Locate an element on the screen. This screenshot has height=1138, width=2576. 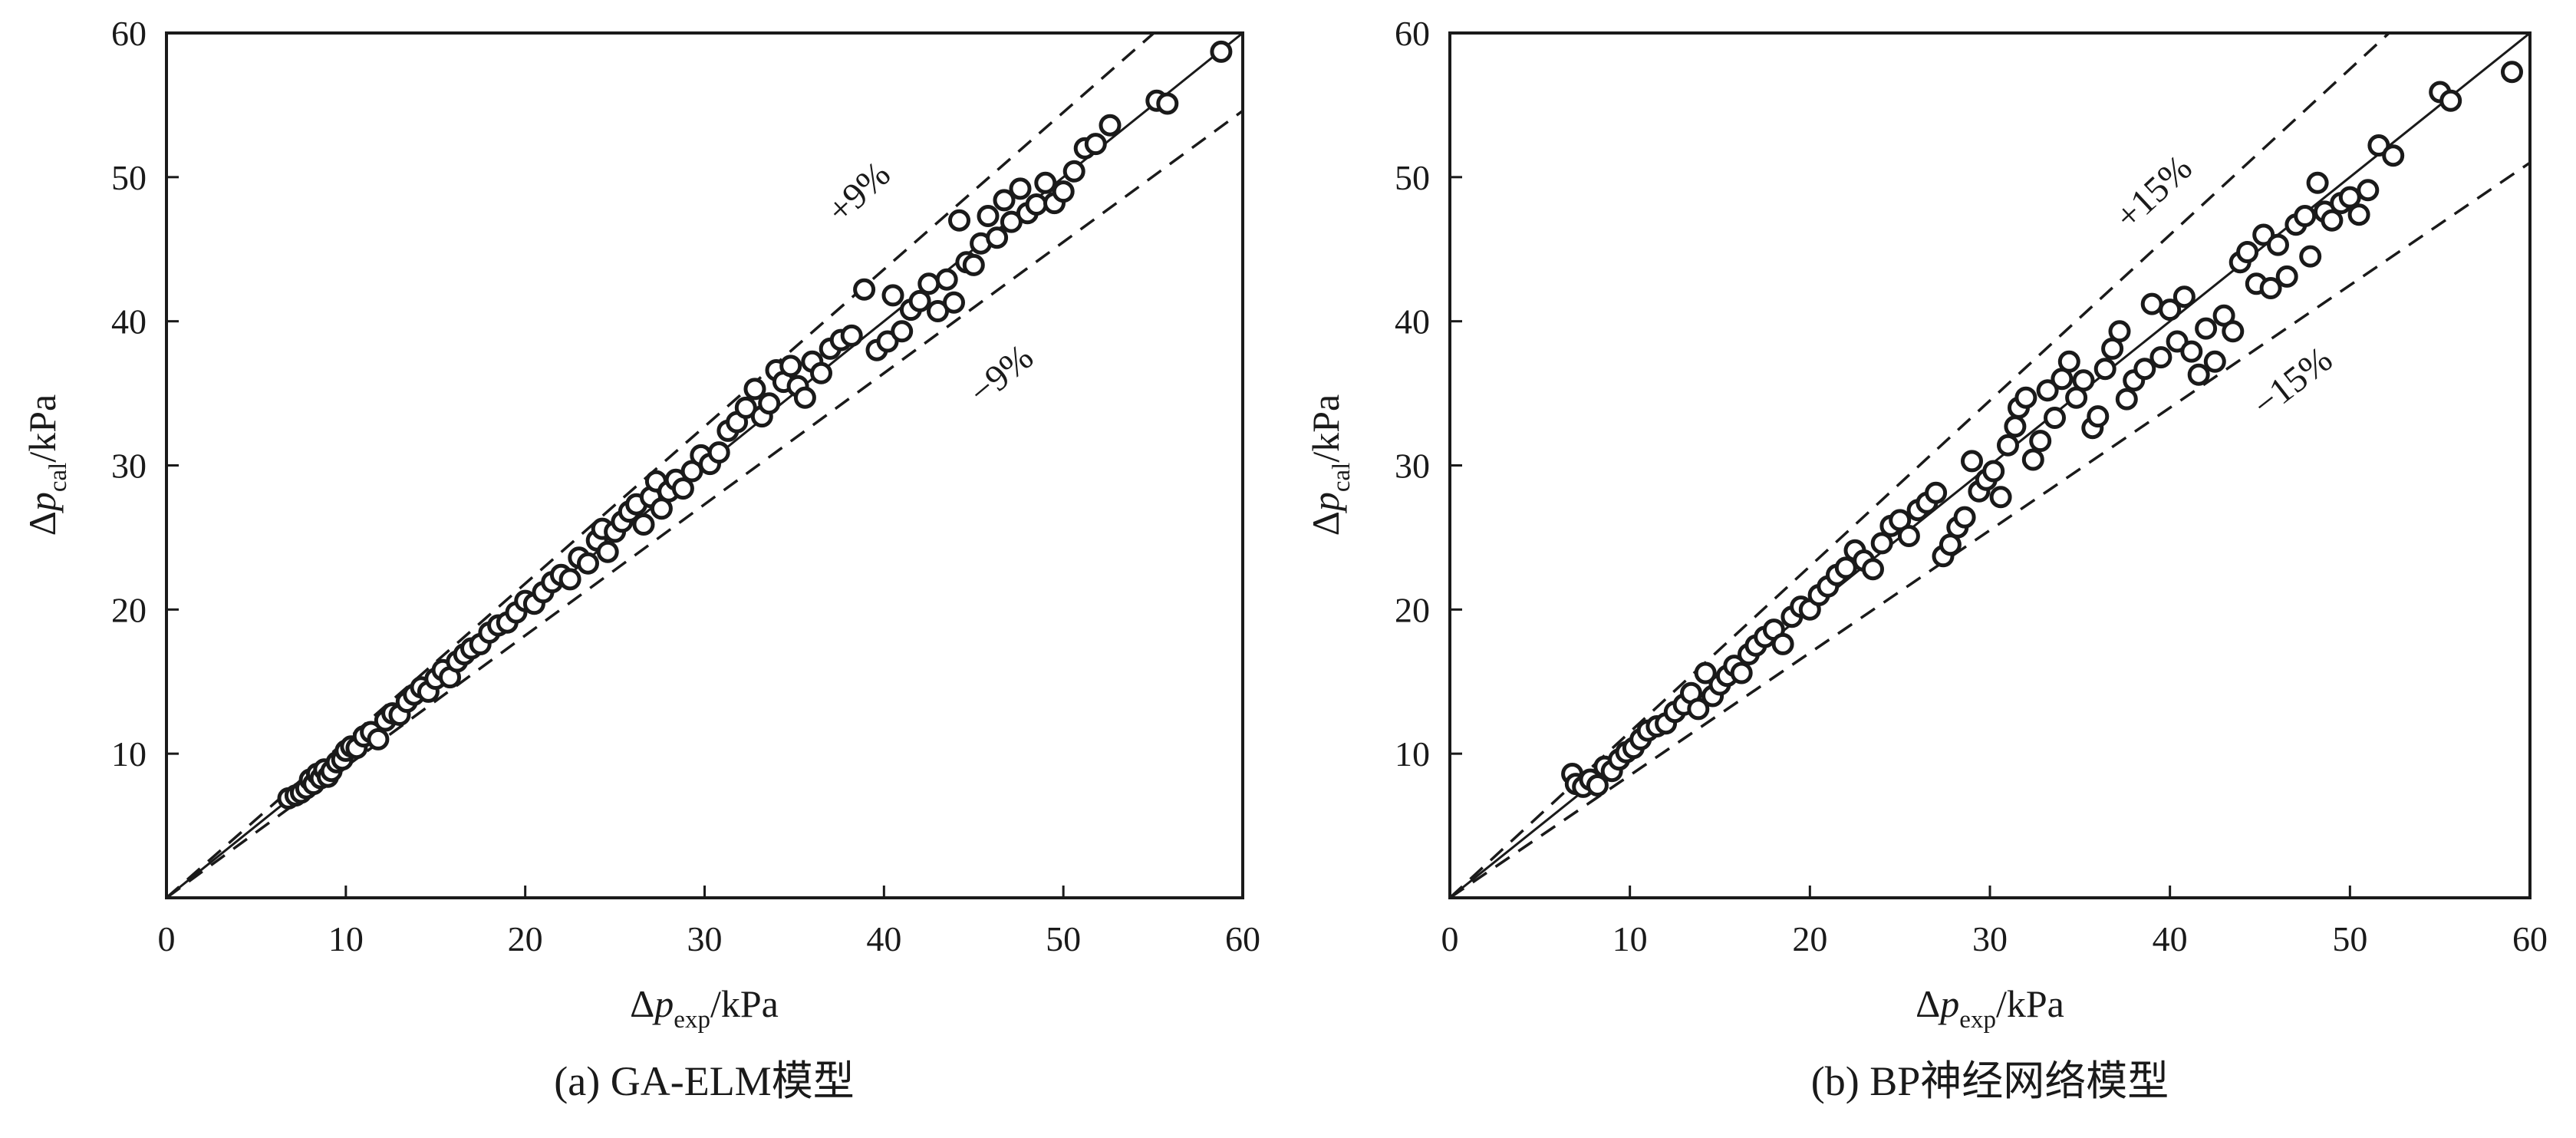
panel-a-y-axis-label: Δpcal/kPa is located at coordinates (46, 465).